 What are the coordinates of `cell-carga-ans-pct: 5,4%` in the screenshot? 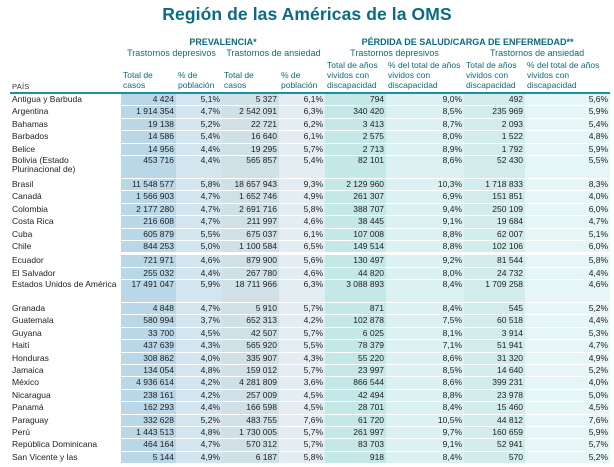 It's located at (568, 125).